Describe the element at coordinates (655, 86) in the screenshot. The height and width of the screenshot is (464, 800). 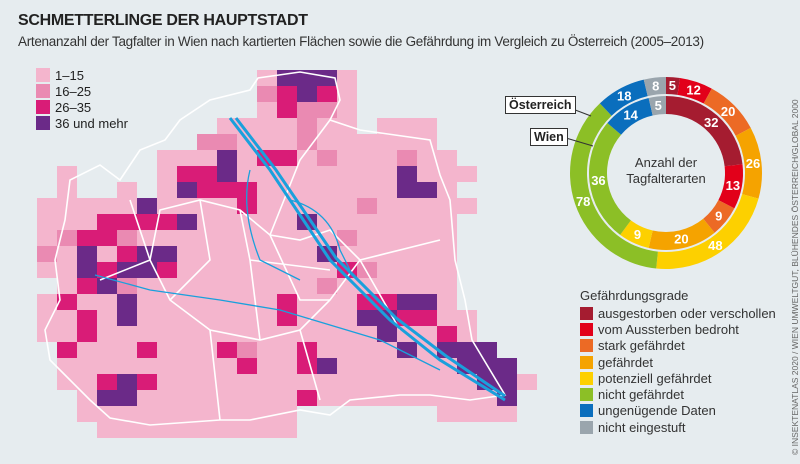
I see `slice-value-label: 8` at that location.